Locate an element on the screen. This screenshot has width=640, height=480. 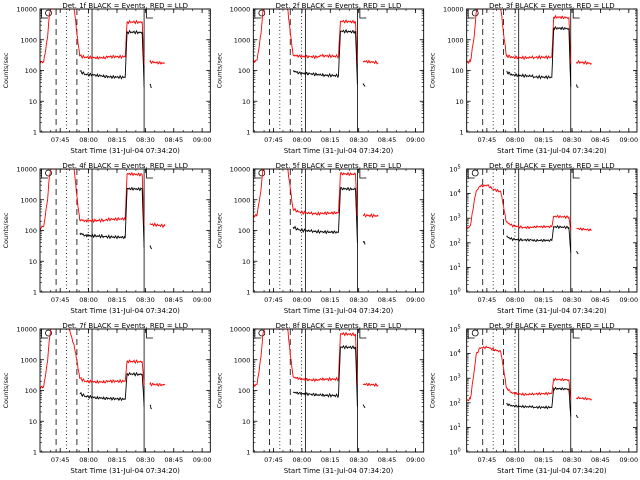
panel-title: Det. 9f BLACK = Events, RED = LLD is located at coordinates (552, 326).